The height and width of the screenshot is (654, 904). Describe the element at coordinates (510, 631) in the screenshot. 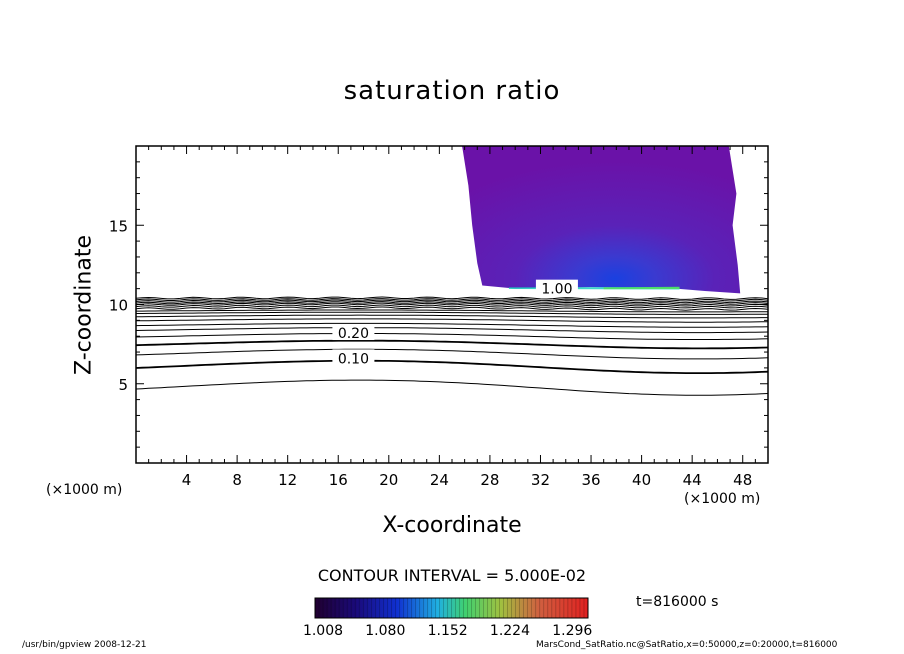

I see `colorbar-tick-label: 1.224` at that location.